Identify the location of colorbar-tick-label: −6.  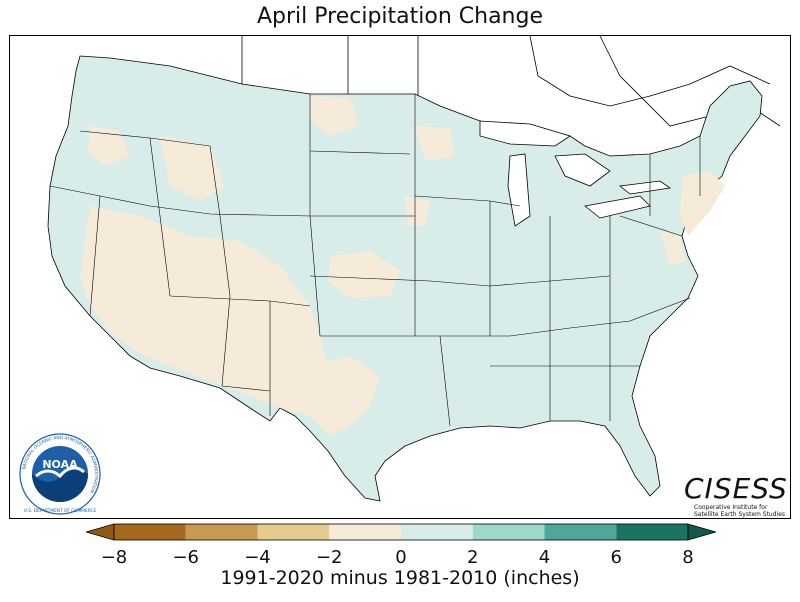
(186, 557).